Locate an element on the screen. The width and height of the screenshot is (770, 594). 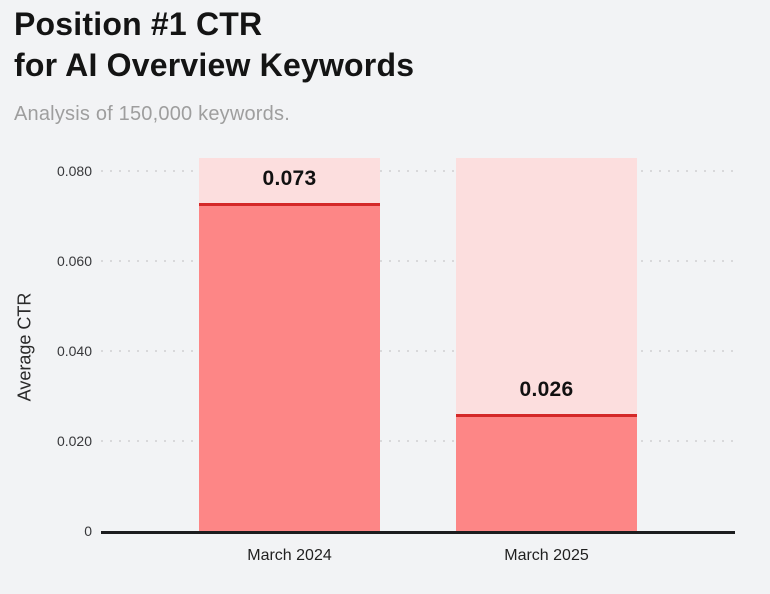
chart-subtitle: Analysis of 150,000 keywords. is located at coordinates (152, 114).